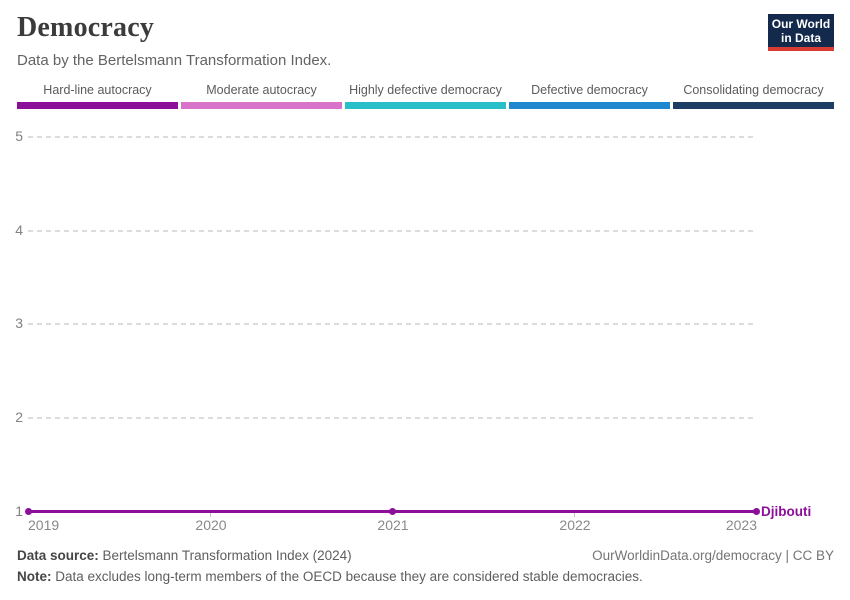 The height and width of the screenshot is (600, 850). What do you see at coordinates (211, 525) in the screenshot?
I see `x-axis-label: 2020` at bounding box center [211, 525].